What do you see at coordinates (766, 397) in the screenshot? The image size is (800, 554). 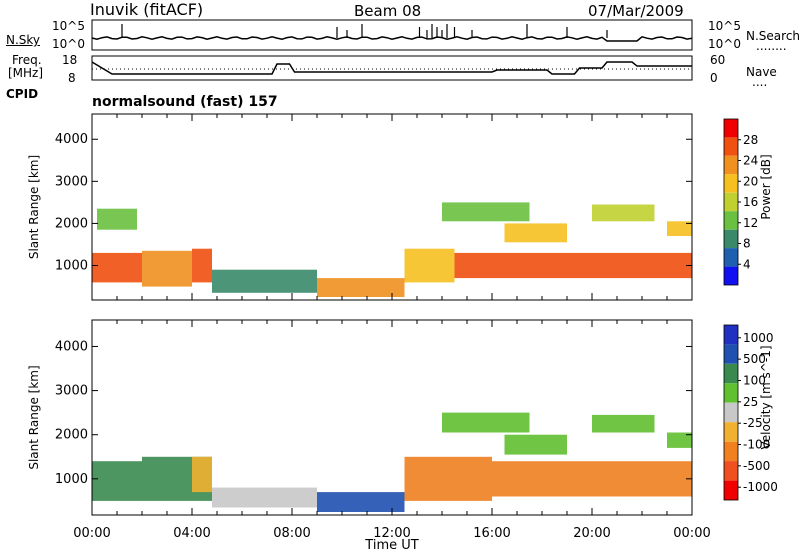 I see `velocity-colorbar-label: Velocity [m s^-1]` at bounding box center [766, 397].